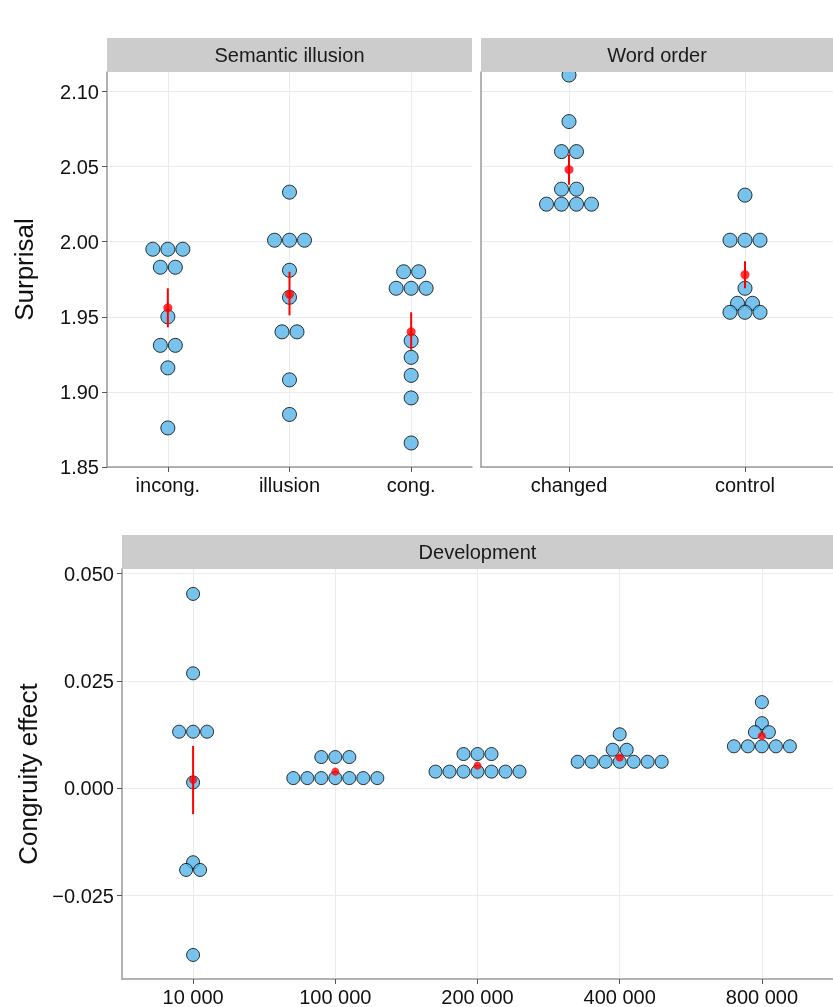 This screenshot has height=1007, width=833. I want to click on y-axis-title: Congruity effect, so click(28, 773).